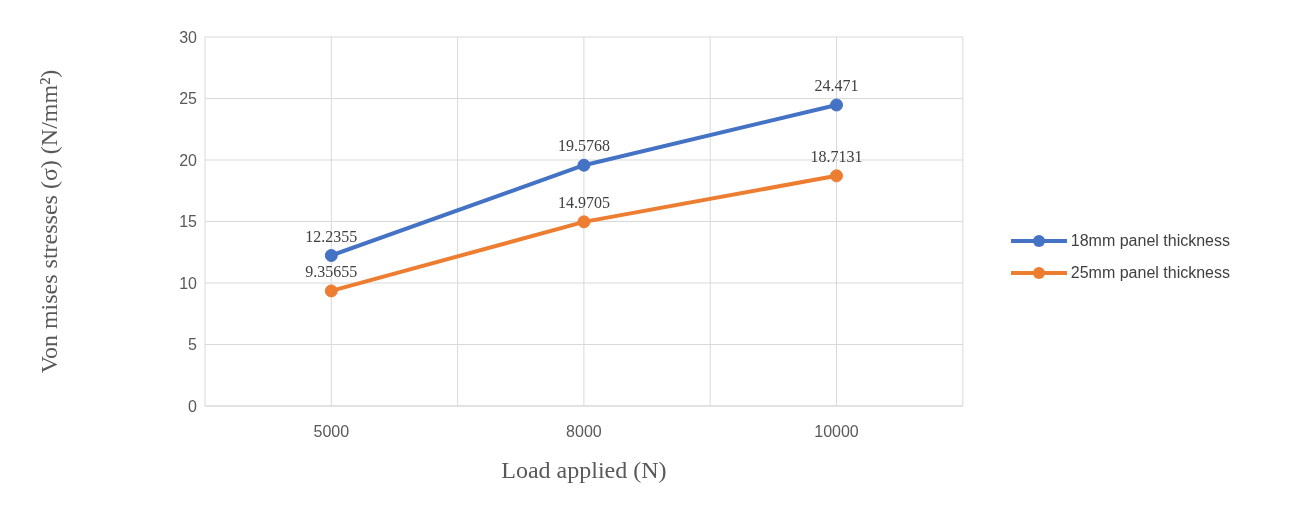 This screenshot has height=514, width=1308. Describe the element at coordinates (188, 99) in the screenshot. I see `y-tick-label: 25` at that location.